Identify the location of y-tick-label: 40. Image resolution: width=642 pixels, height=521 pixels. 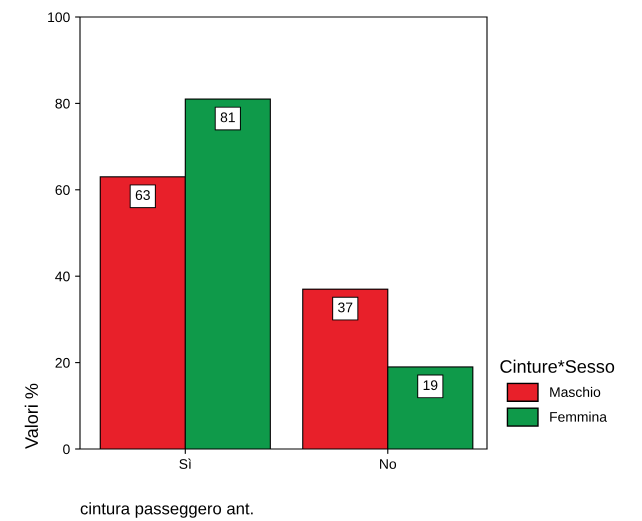
(62, 277).